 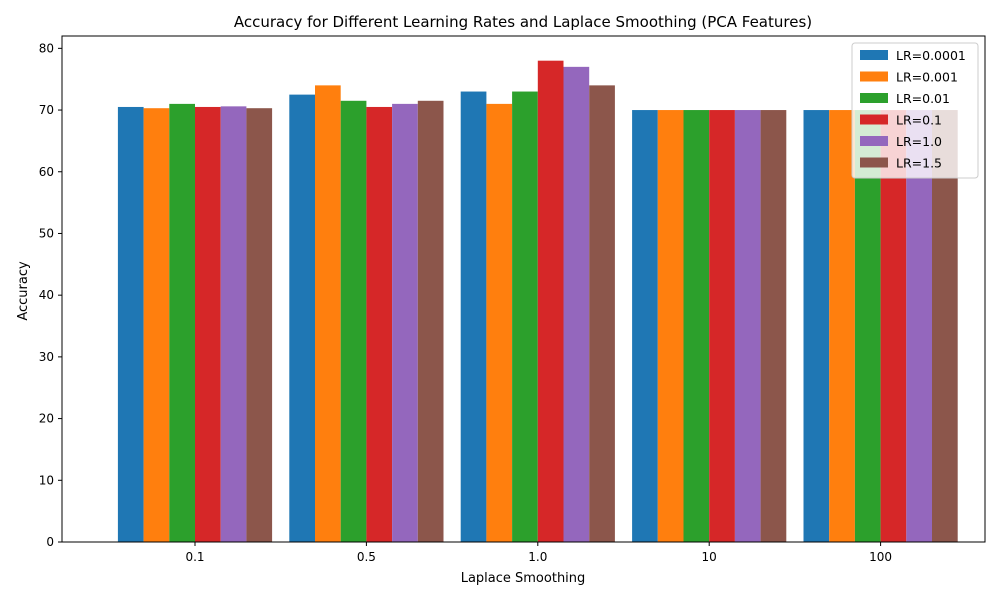 What do you see at coordinates (880, 557) in the screenshot?
I see `x-tick-label: 100` at bounding box center [880, 557].